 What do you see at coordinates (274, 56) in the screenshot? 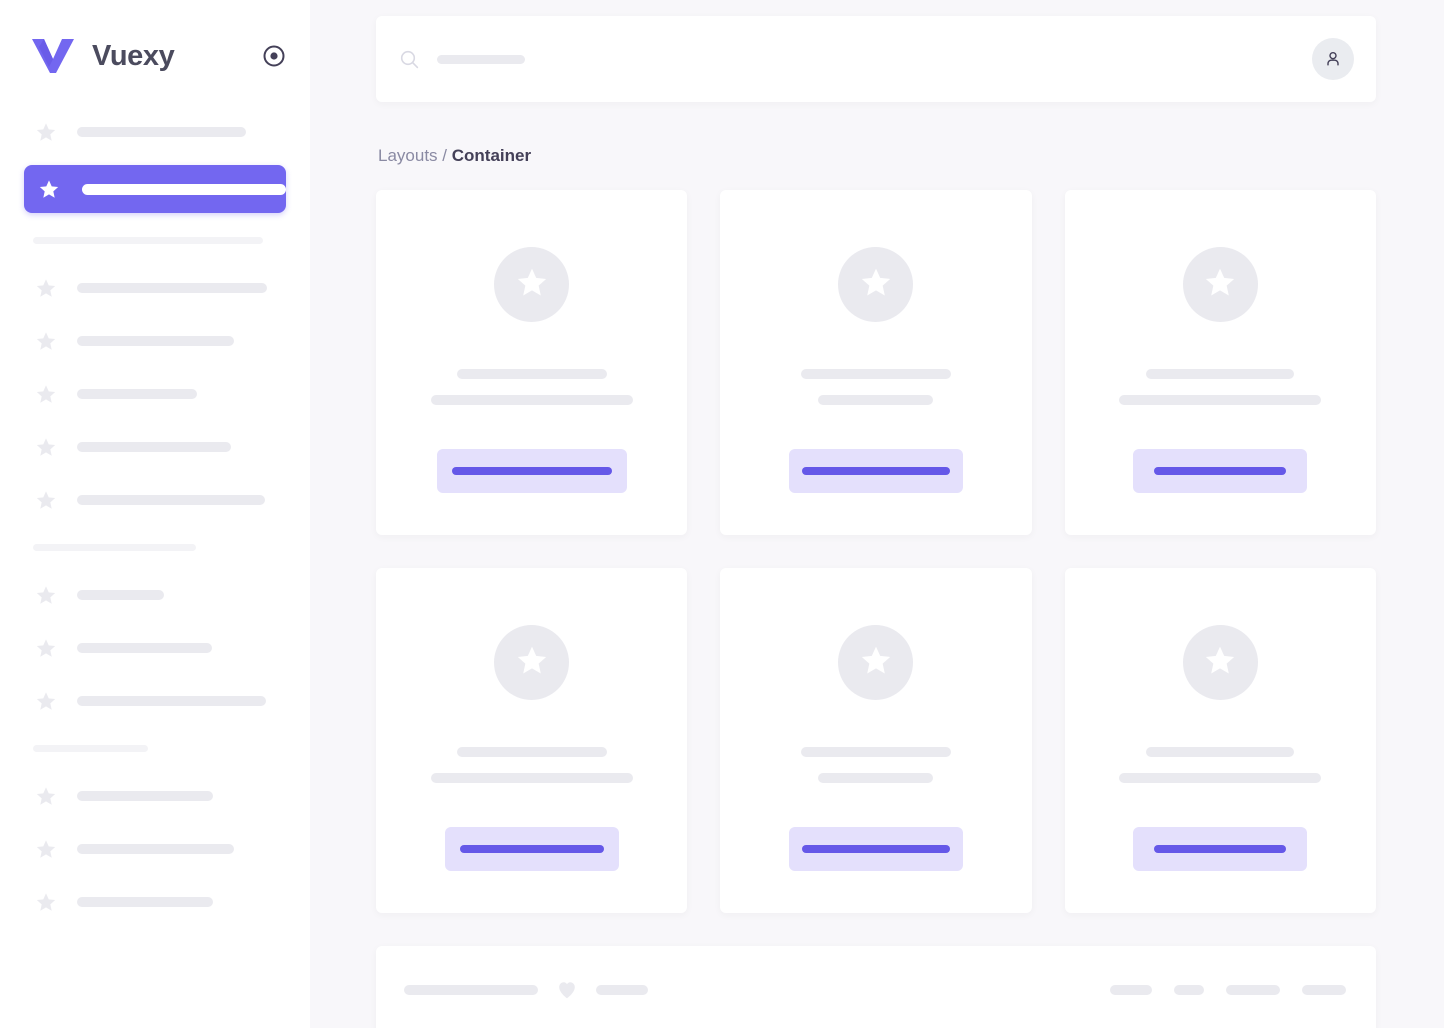
I see `radio-circle-toggle-icon` at bounding box center [274, 56].